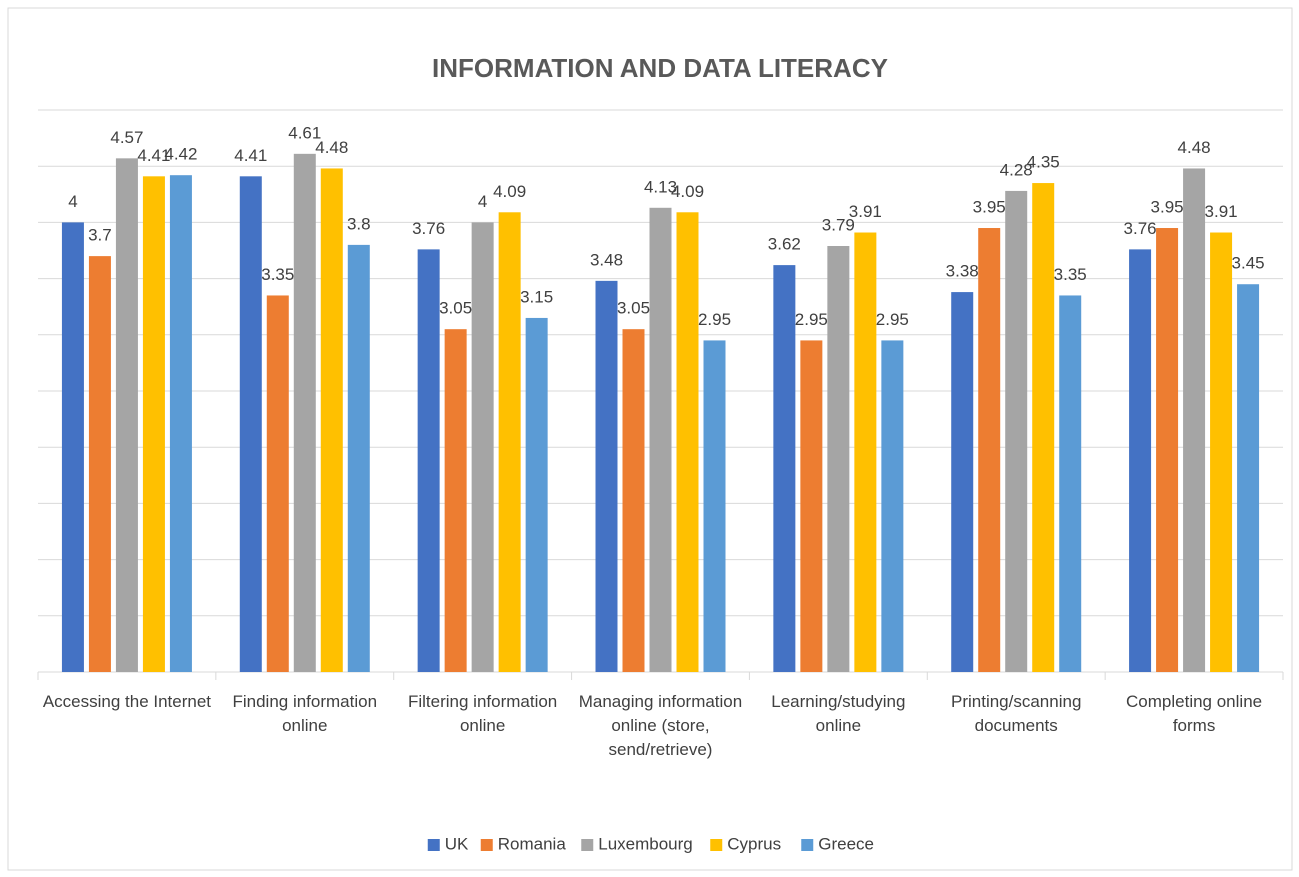  What do you see at coordinates (482, 713) in the screenshot?
I see `x-tick-label: Filtering information online` at bounding box center [482, 713].